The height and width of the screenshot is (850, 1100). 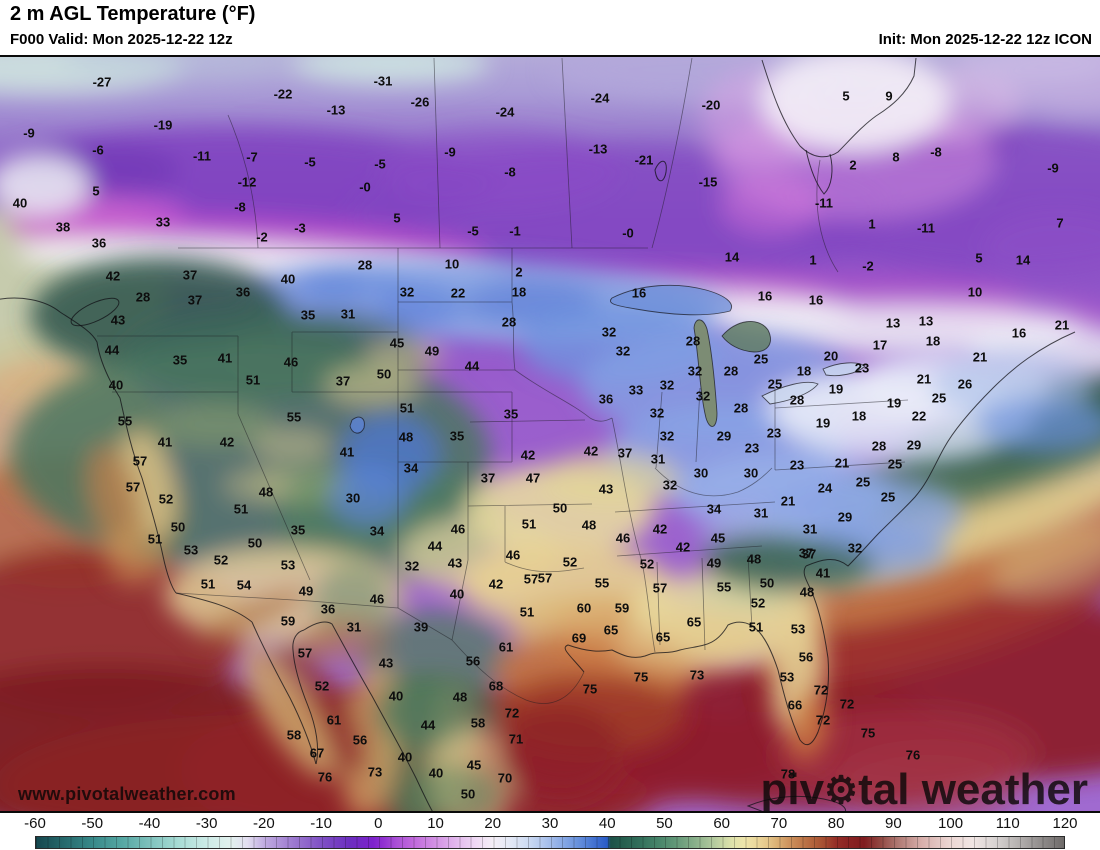 What do you see at coordinates (951, 823) in the screenshot?
I see `colorbar-tick: 100` at bounding box center [951, 823].